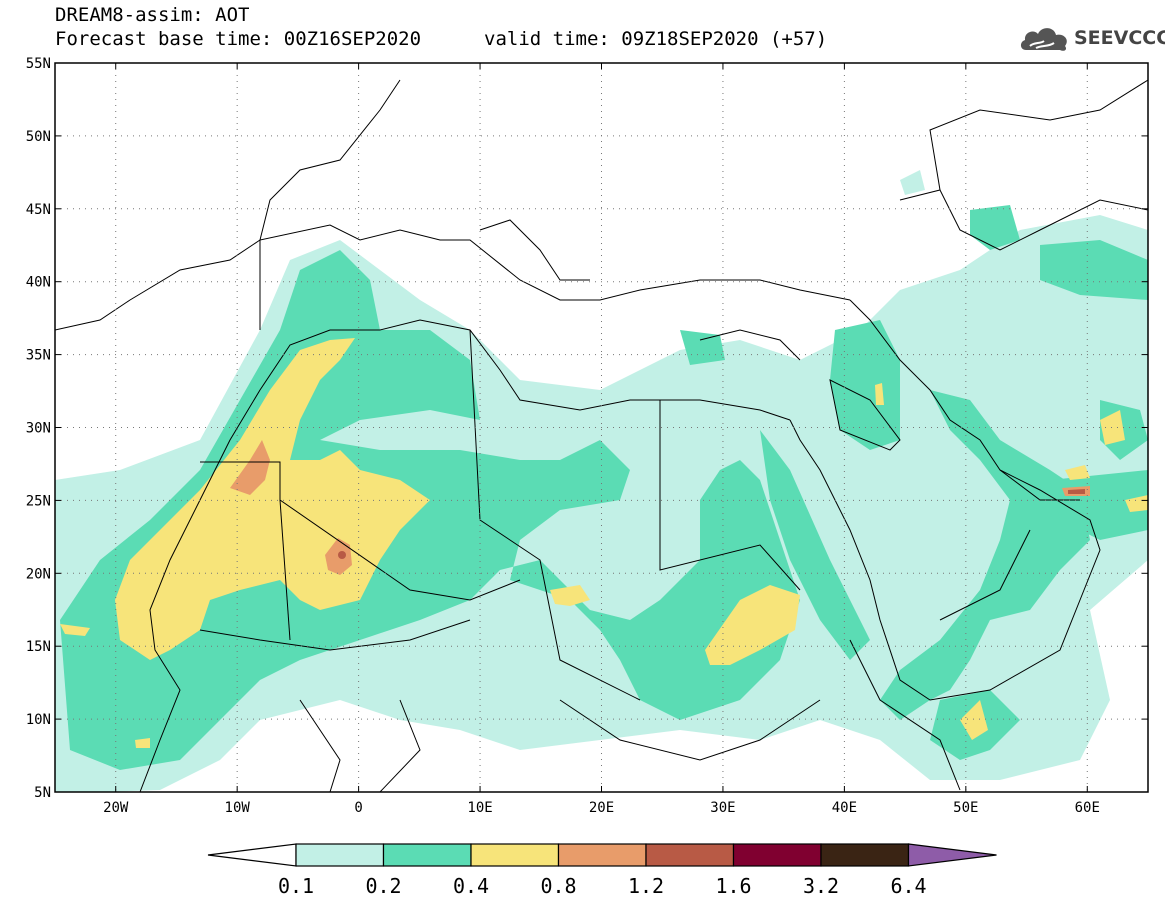 The width and height of the screenshot is (1165, 905). Describe the element at coordinates (38, 283) in the screenshot. I see `lat-tick-label: 40N` at that location.